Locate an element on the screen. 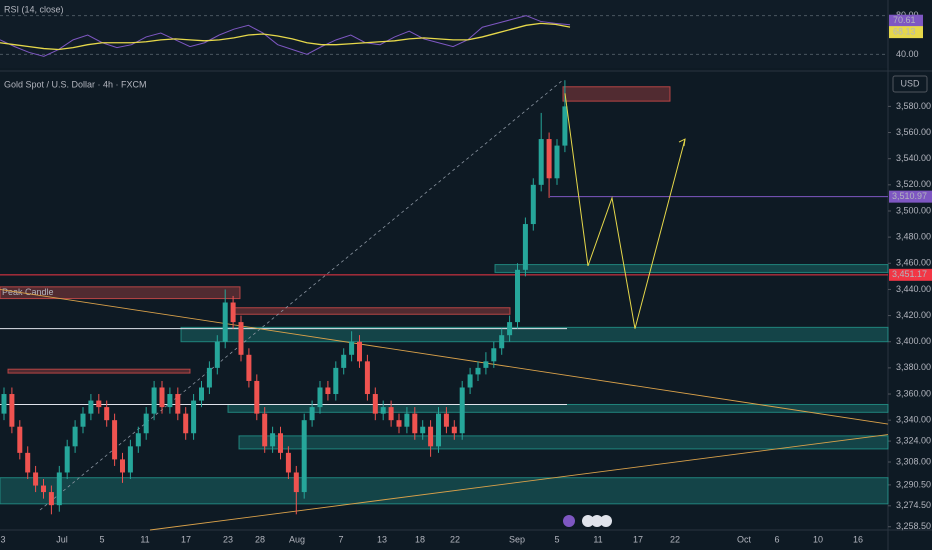  x-tick-label: 13 is located at coordinates (382, 539).